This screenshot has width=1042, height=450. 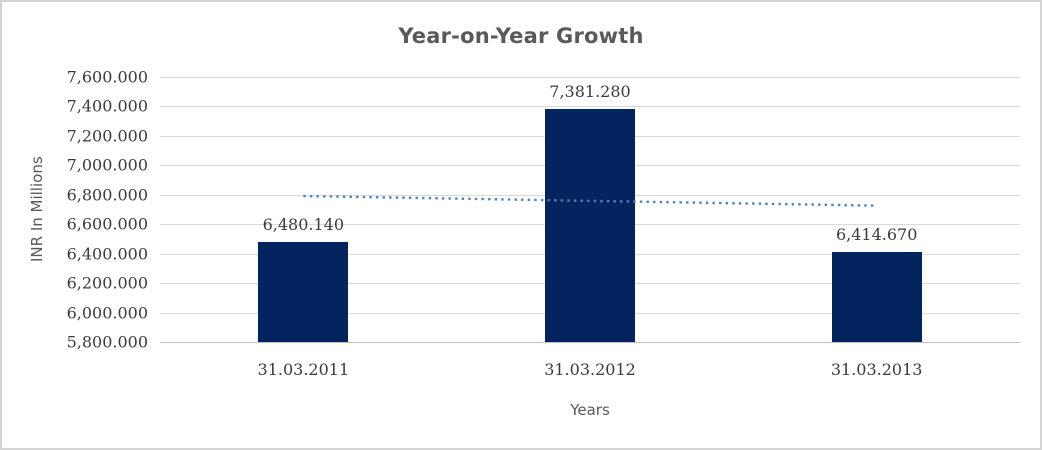 What do you see at coordinates (107, 342) in the screenshot?
I see `y-tick-label: 5,800.000` at bounding box center [107, 342].